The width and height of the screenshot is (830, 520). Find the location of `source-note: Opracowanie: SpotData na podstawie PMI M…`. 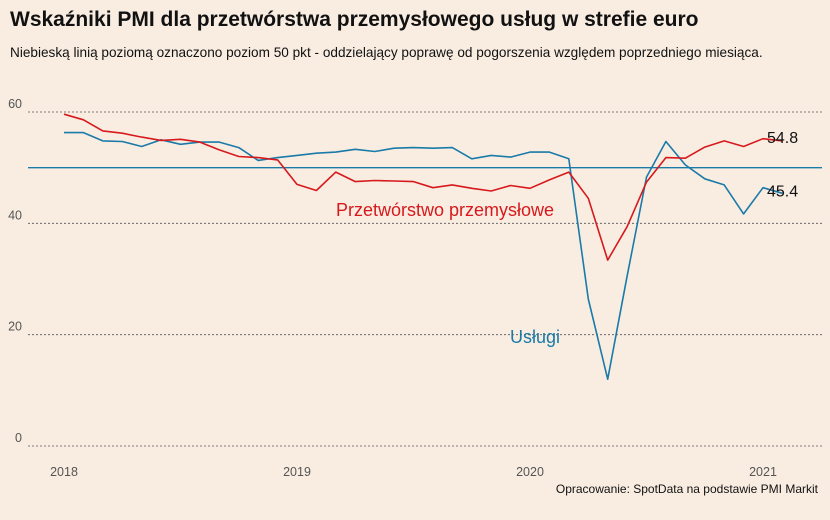

source-note: Opracowanie: SpotData na podstawie PMI M… is located at coordinates (686, 489).